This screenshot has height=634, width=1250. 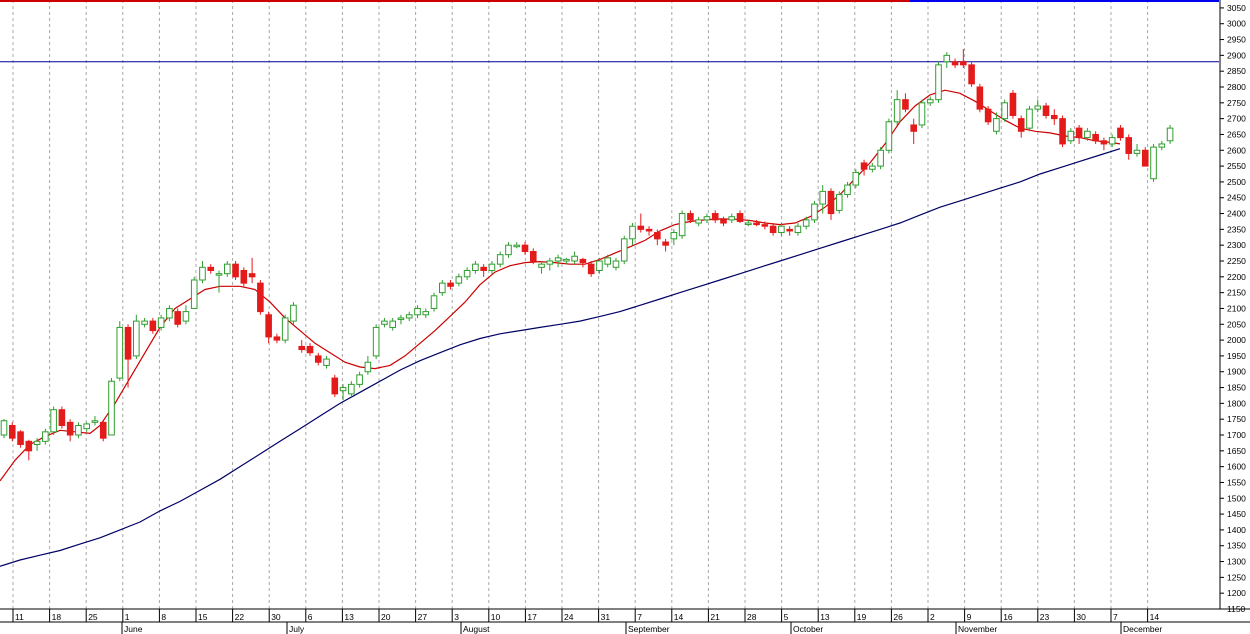 I want to click on y-tick-label: 2150, so click(x=1236, y=293).